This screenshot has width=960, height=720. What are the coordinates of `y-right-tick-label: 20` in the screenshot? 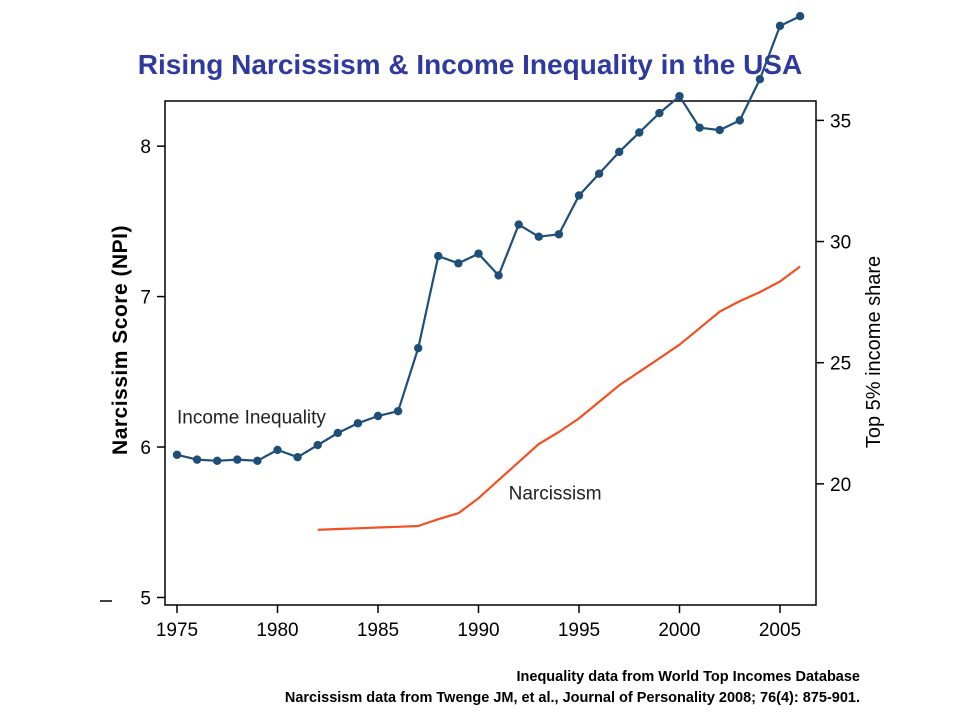 It's located at (840, 485).